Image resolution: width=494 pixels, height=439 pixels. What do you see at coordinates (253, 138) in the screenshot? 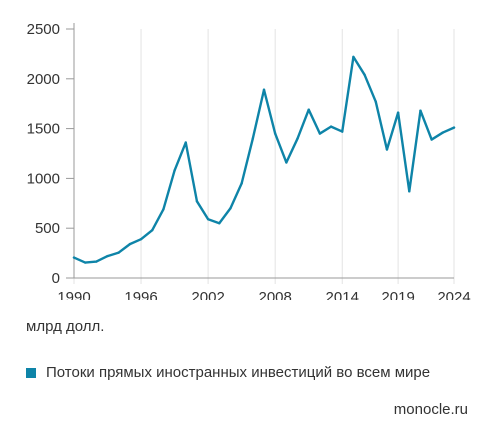
I see `data-point-2006` at bounding box center [253, 138].